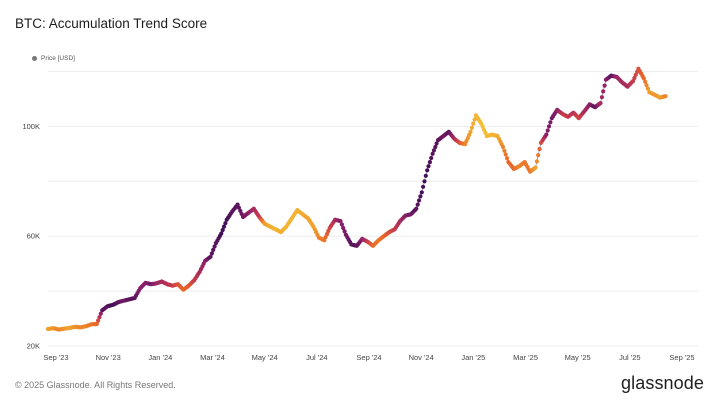  Describe the element at coordinates (578, 357) in the screenshot. I see `x-tick-label: May '25` at that location.